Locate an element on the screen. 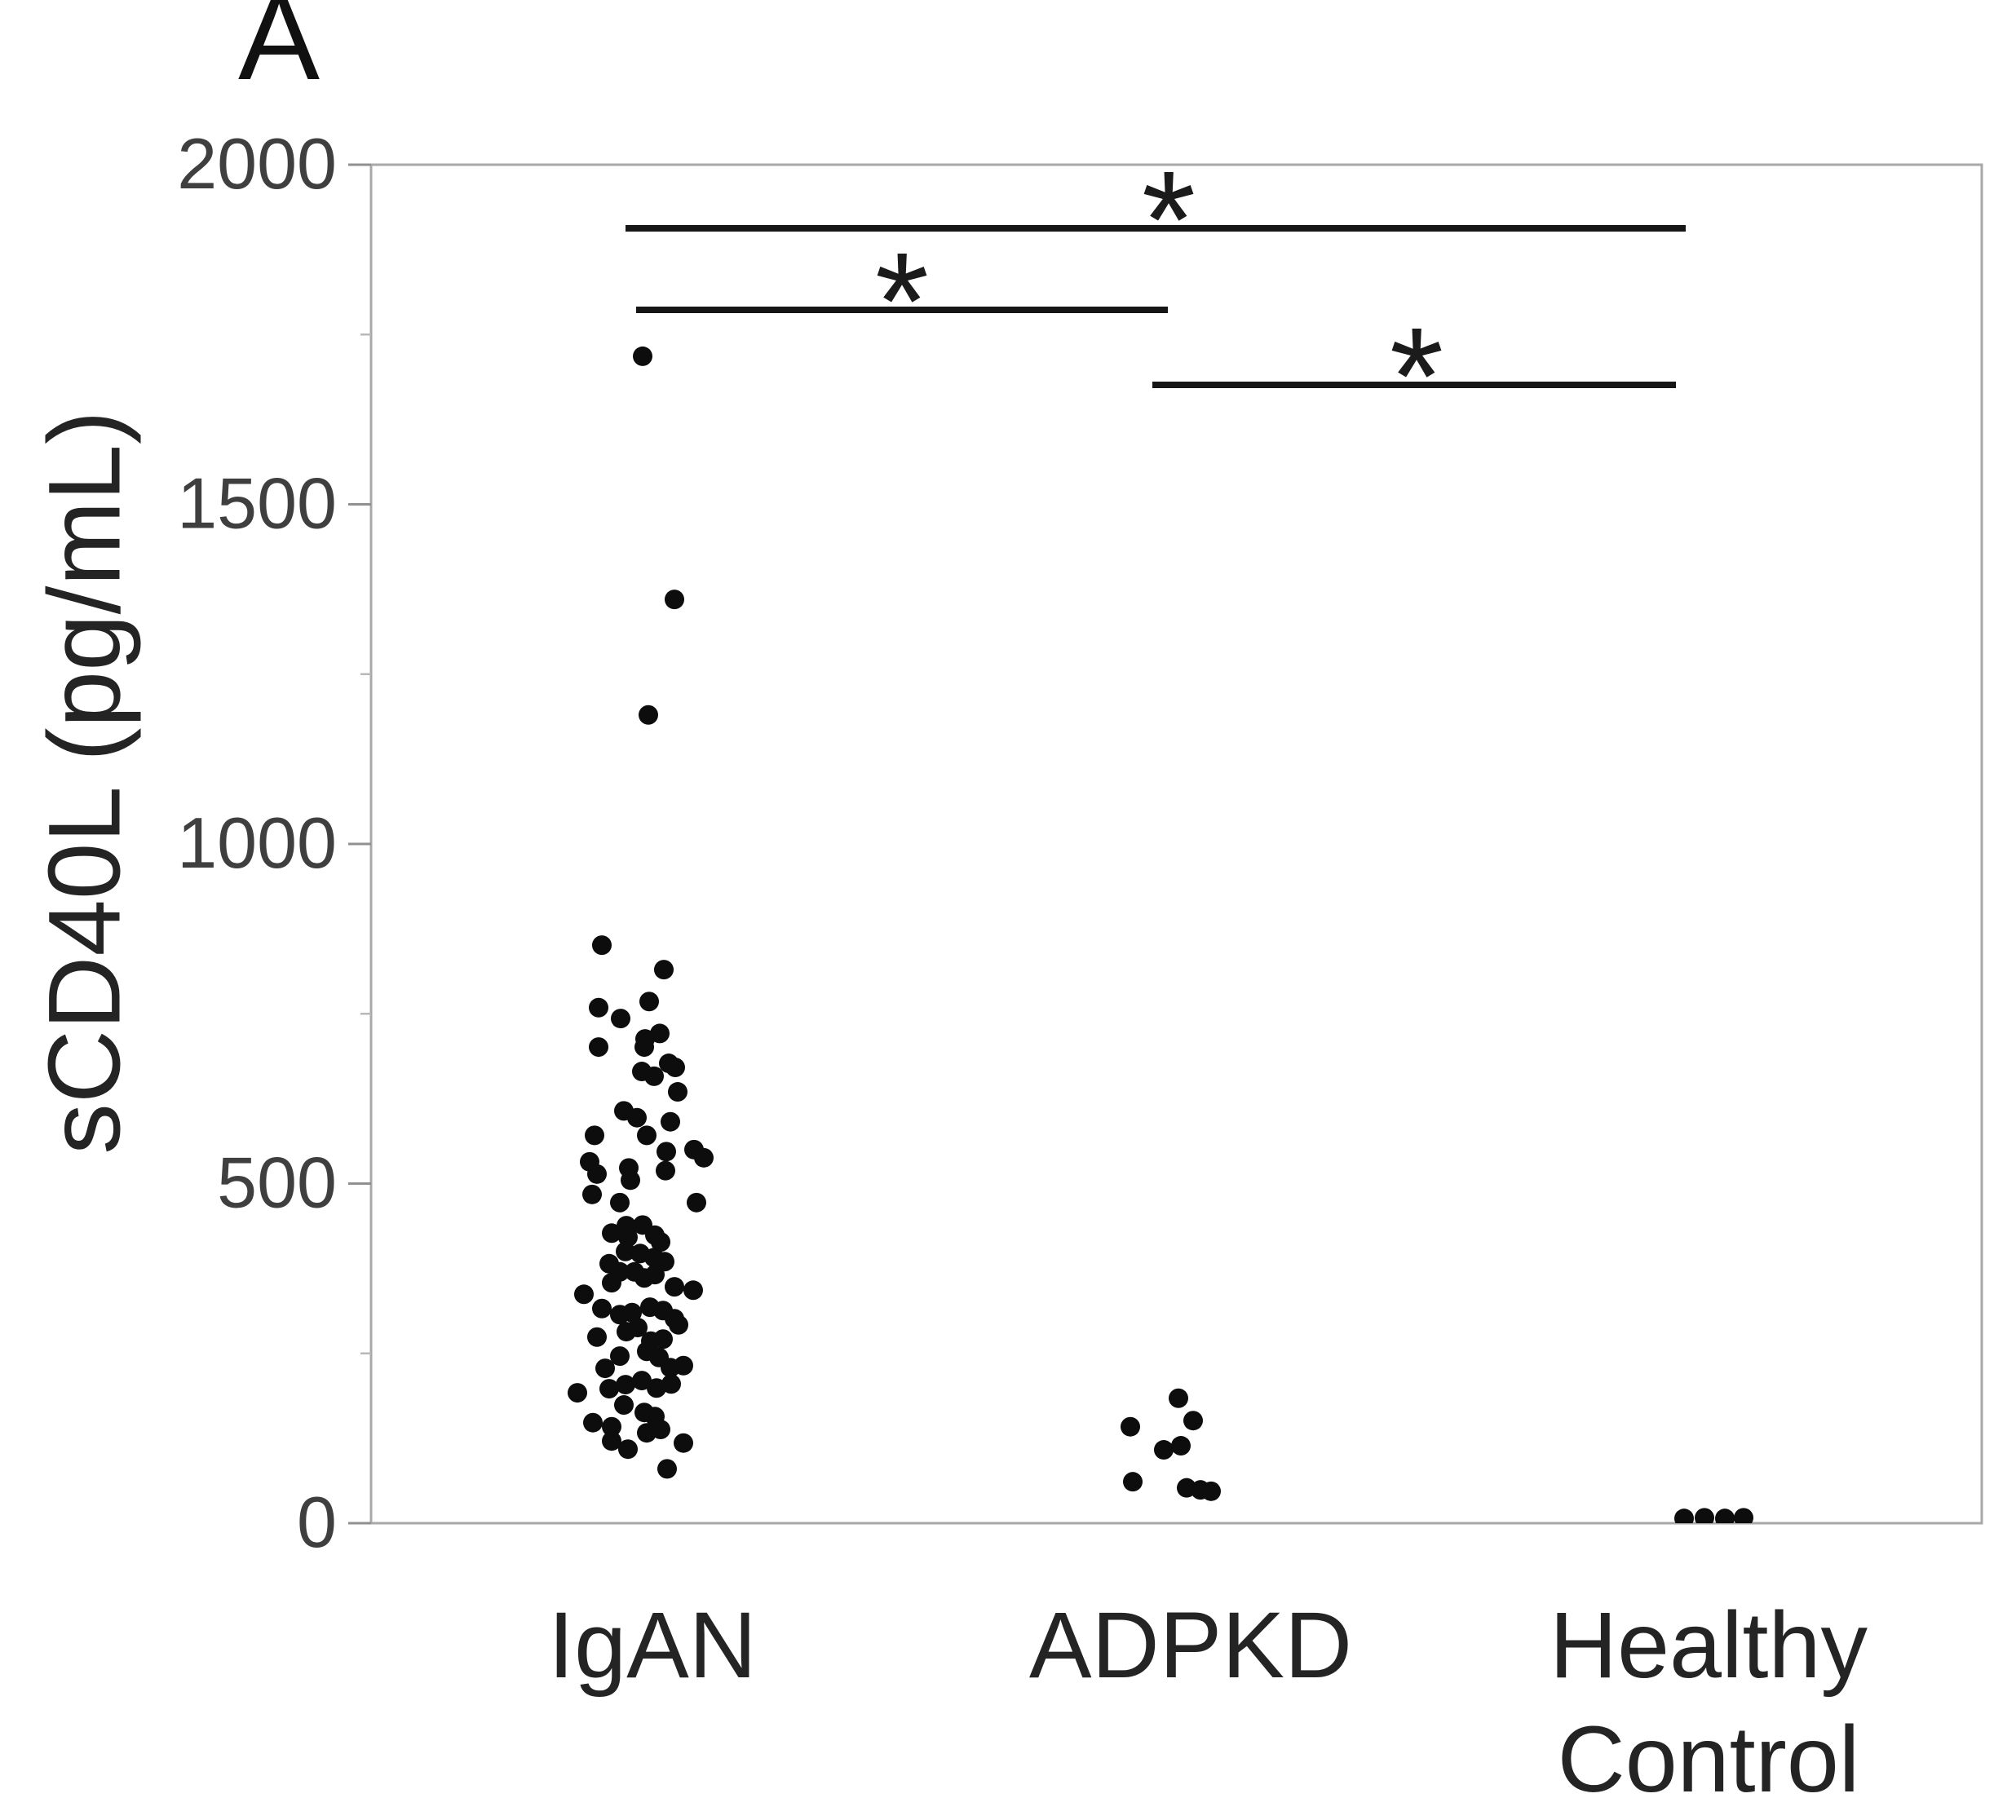 Image resolution: width=2016 pixels, height=1820 pixels. x-label-healthy-control: Healthy Control is located at coordinates (1709, 1703).